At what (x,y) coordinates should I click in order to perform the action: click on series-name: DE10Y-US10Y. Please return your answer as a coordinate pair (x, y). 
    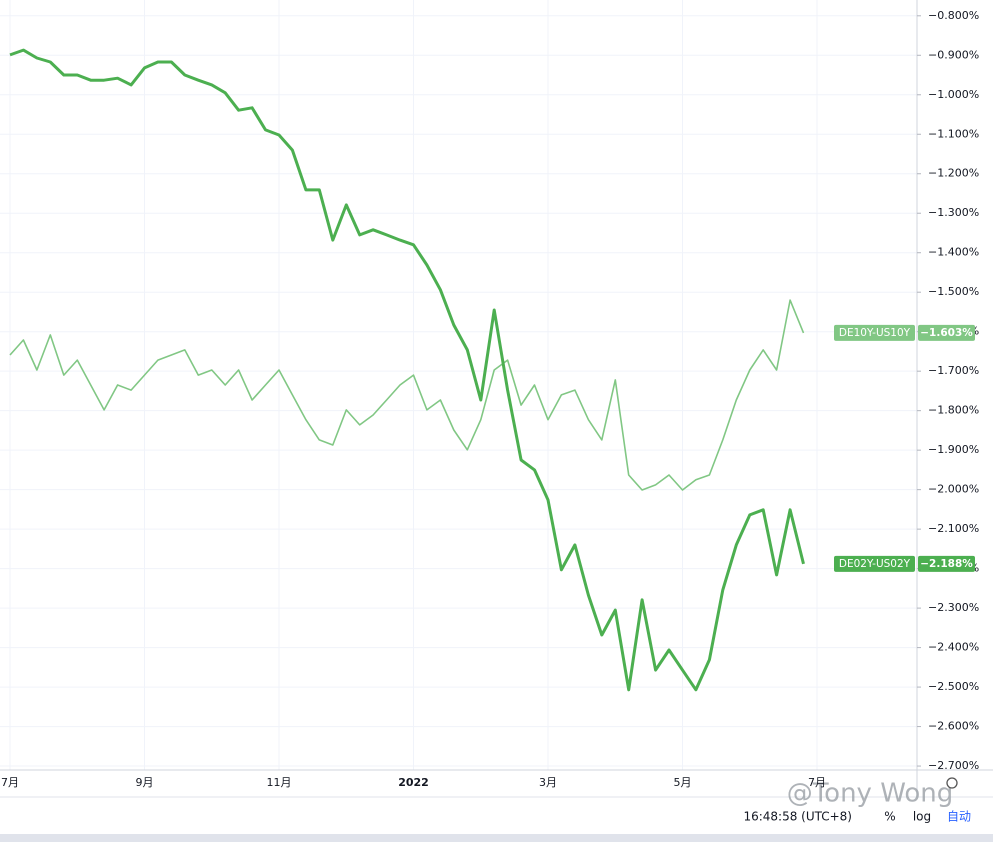
    Looking at the image, I should click on (875, 333).